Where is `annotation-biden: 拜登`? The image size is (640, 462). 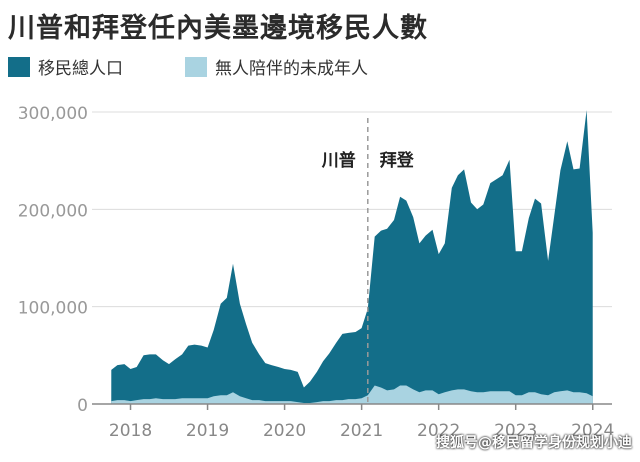 annotation-biden: 拜登 is located at coordinates (397, 160).